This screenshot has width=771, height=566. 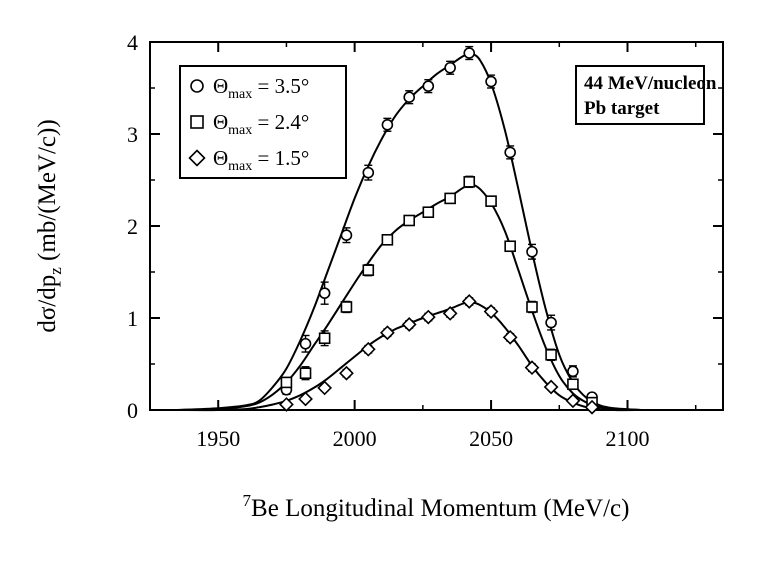 What do you see at coordinates (220, 86) in the screenshot?
I see `legend-entry-1-symbol: Θ` at bounding box center [220, 86].